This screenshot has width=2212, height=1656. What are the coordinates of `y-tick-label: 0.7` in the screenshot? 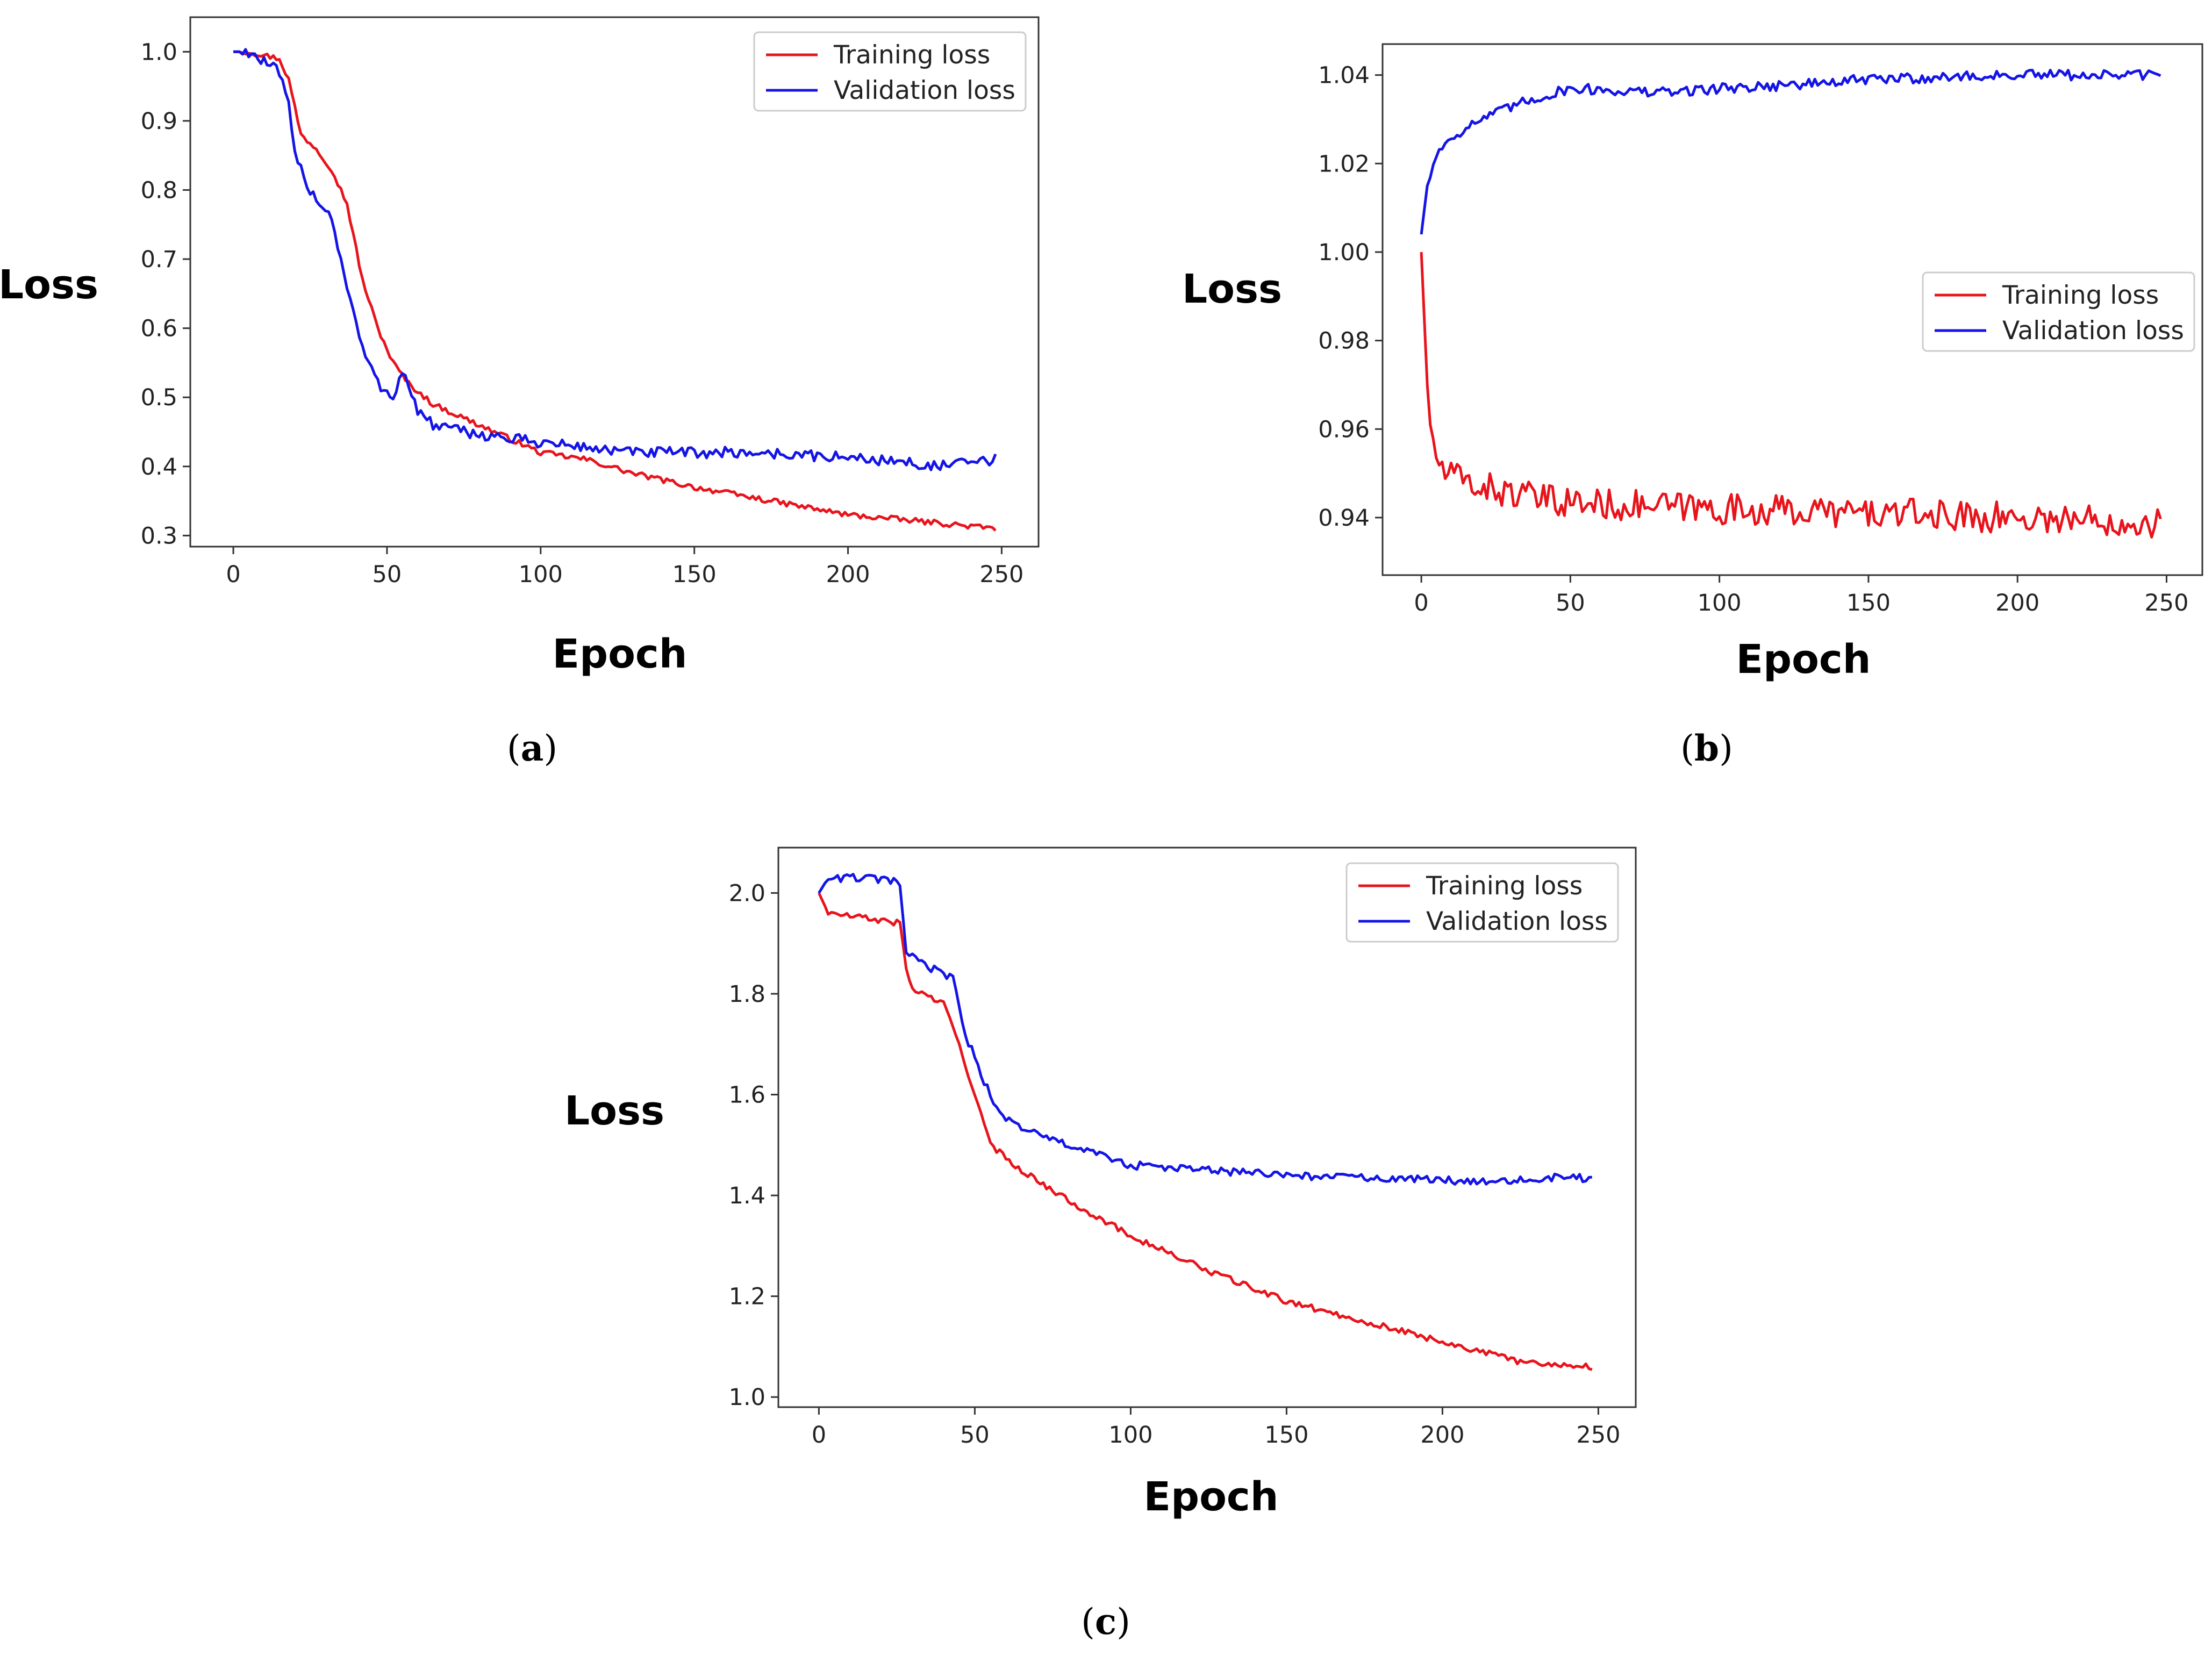 It's located at (159, 259).